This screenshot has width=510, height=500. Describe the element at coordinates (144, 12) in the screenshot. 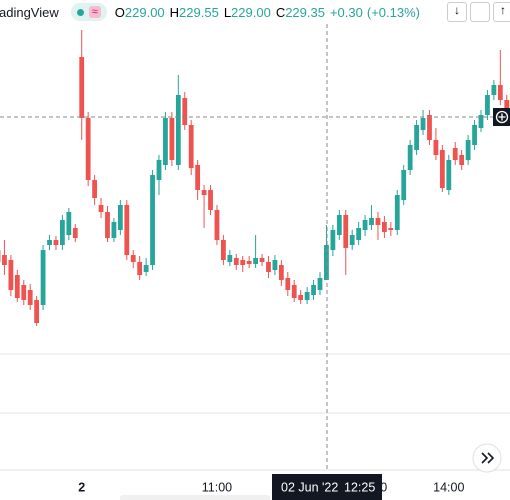

I see `open-value: 229.00` at that location.